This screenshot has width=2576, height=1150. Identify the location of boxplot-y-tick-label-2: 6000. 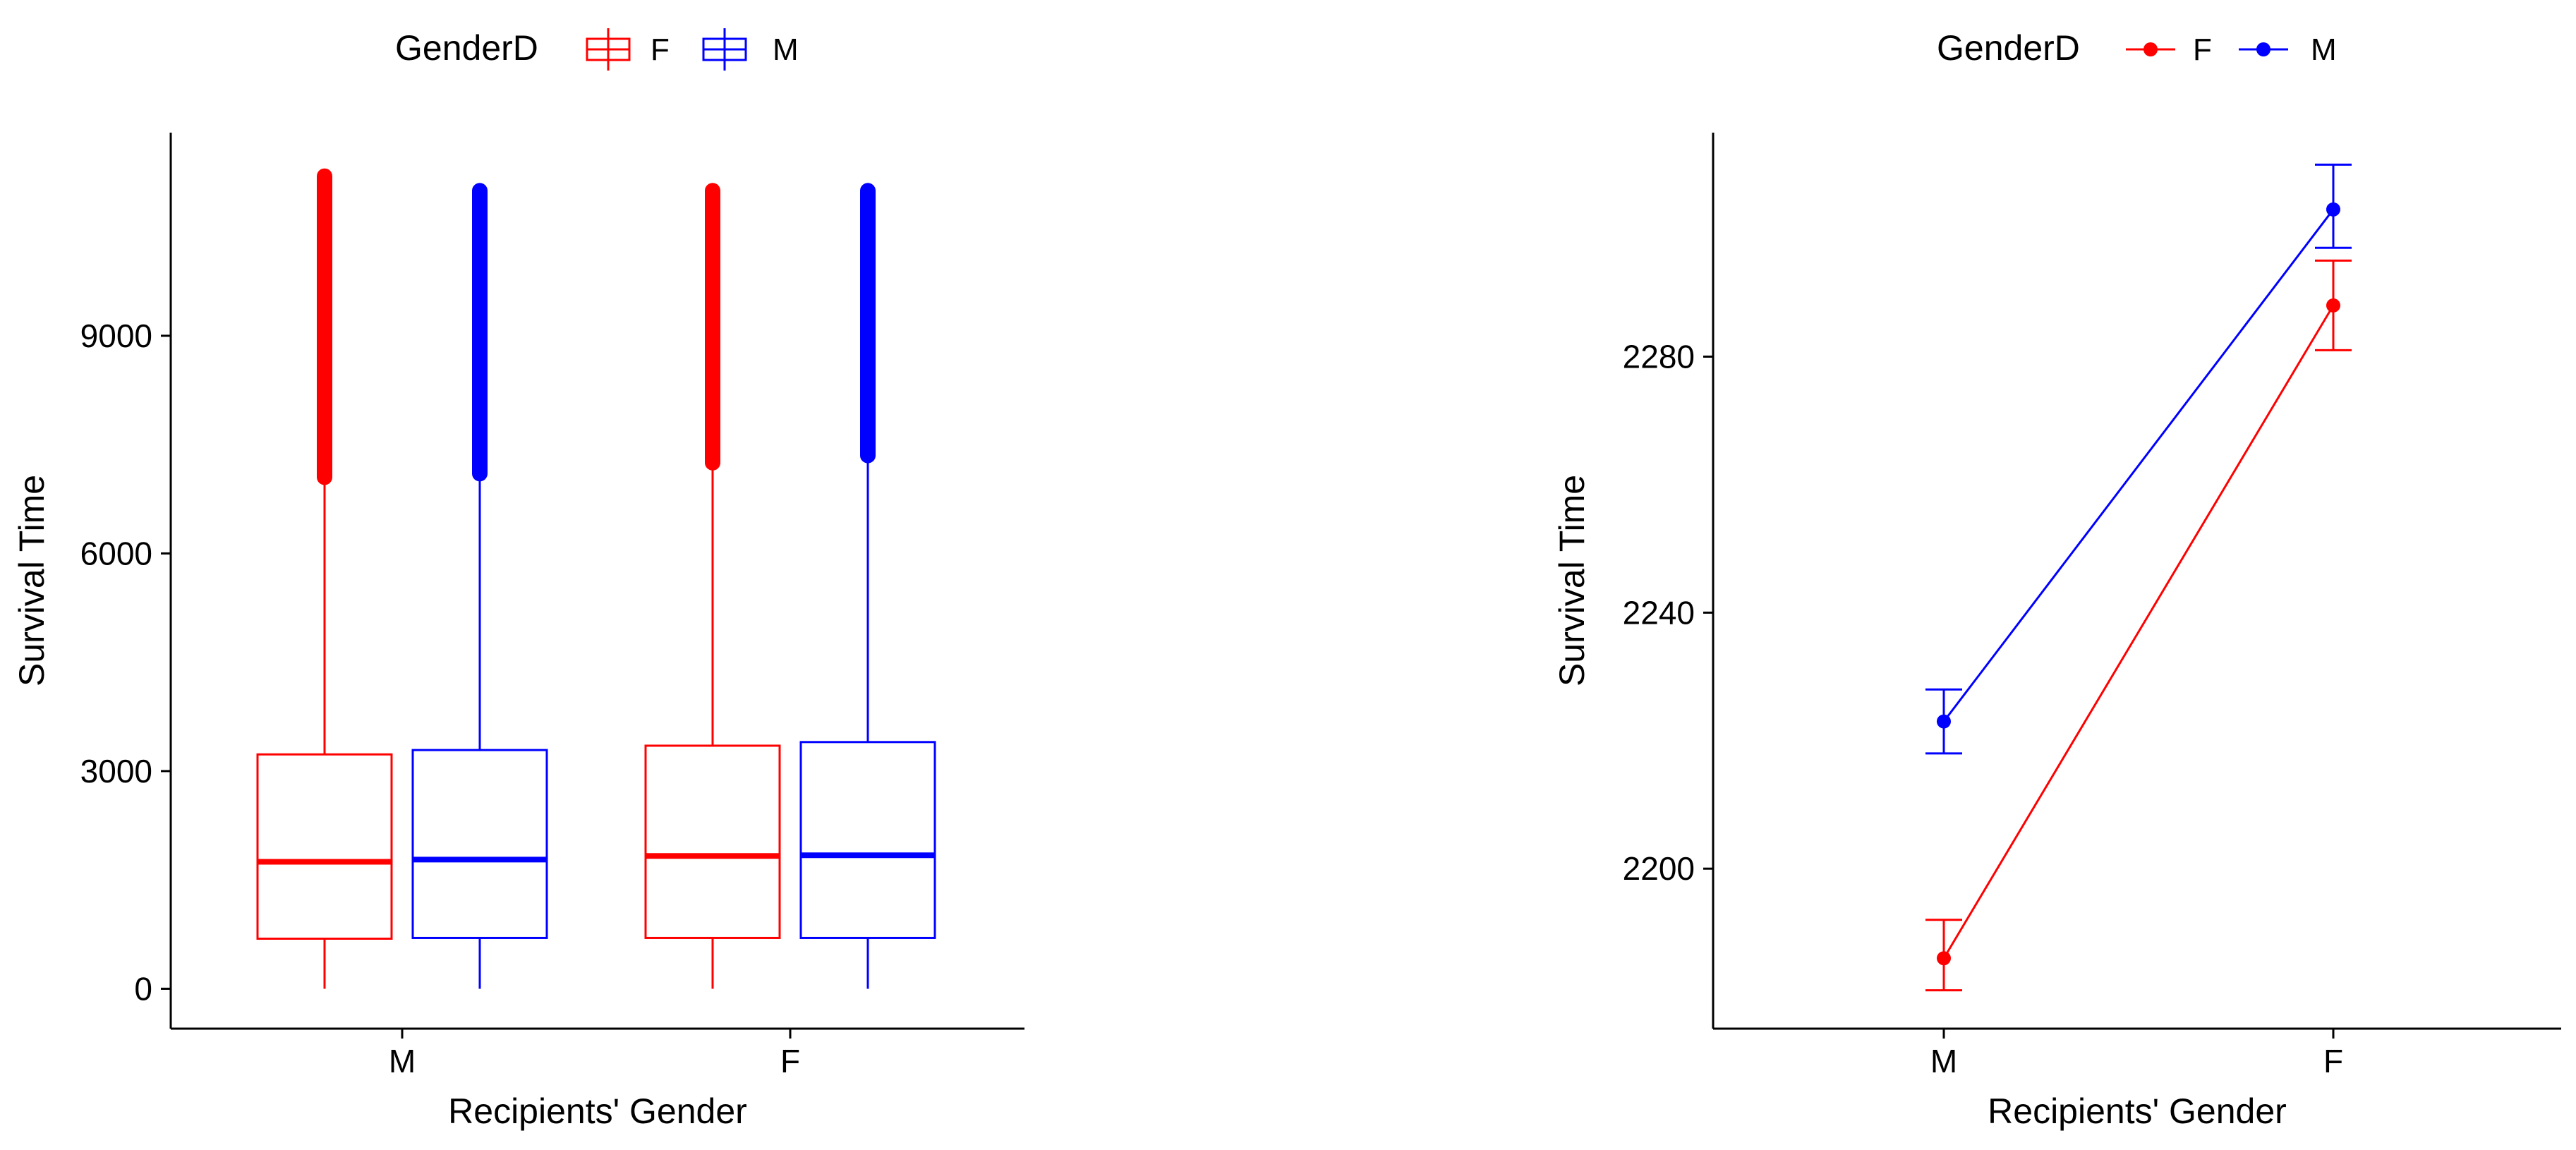
(116, 553).